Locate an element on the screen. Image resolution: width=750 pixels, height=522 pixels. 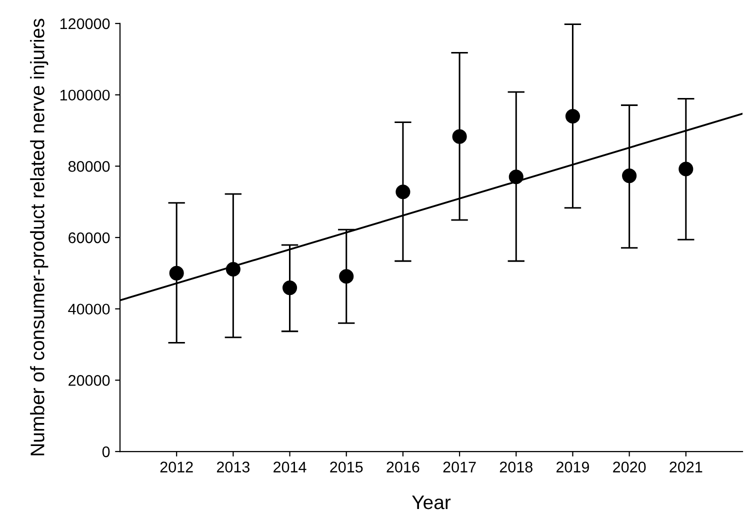
x-tick-label: 2017 is located at coordinates (459, 467).